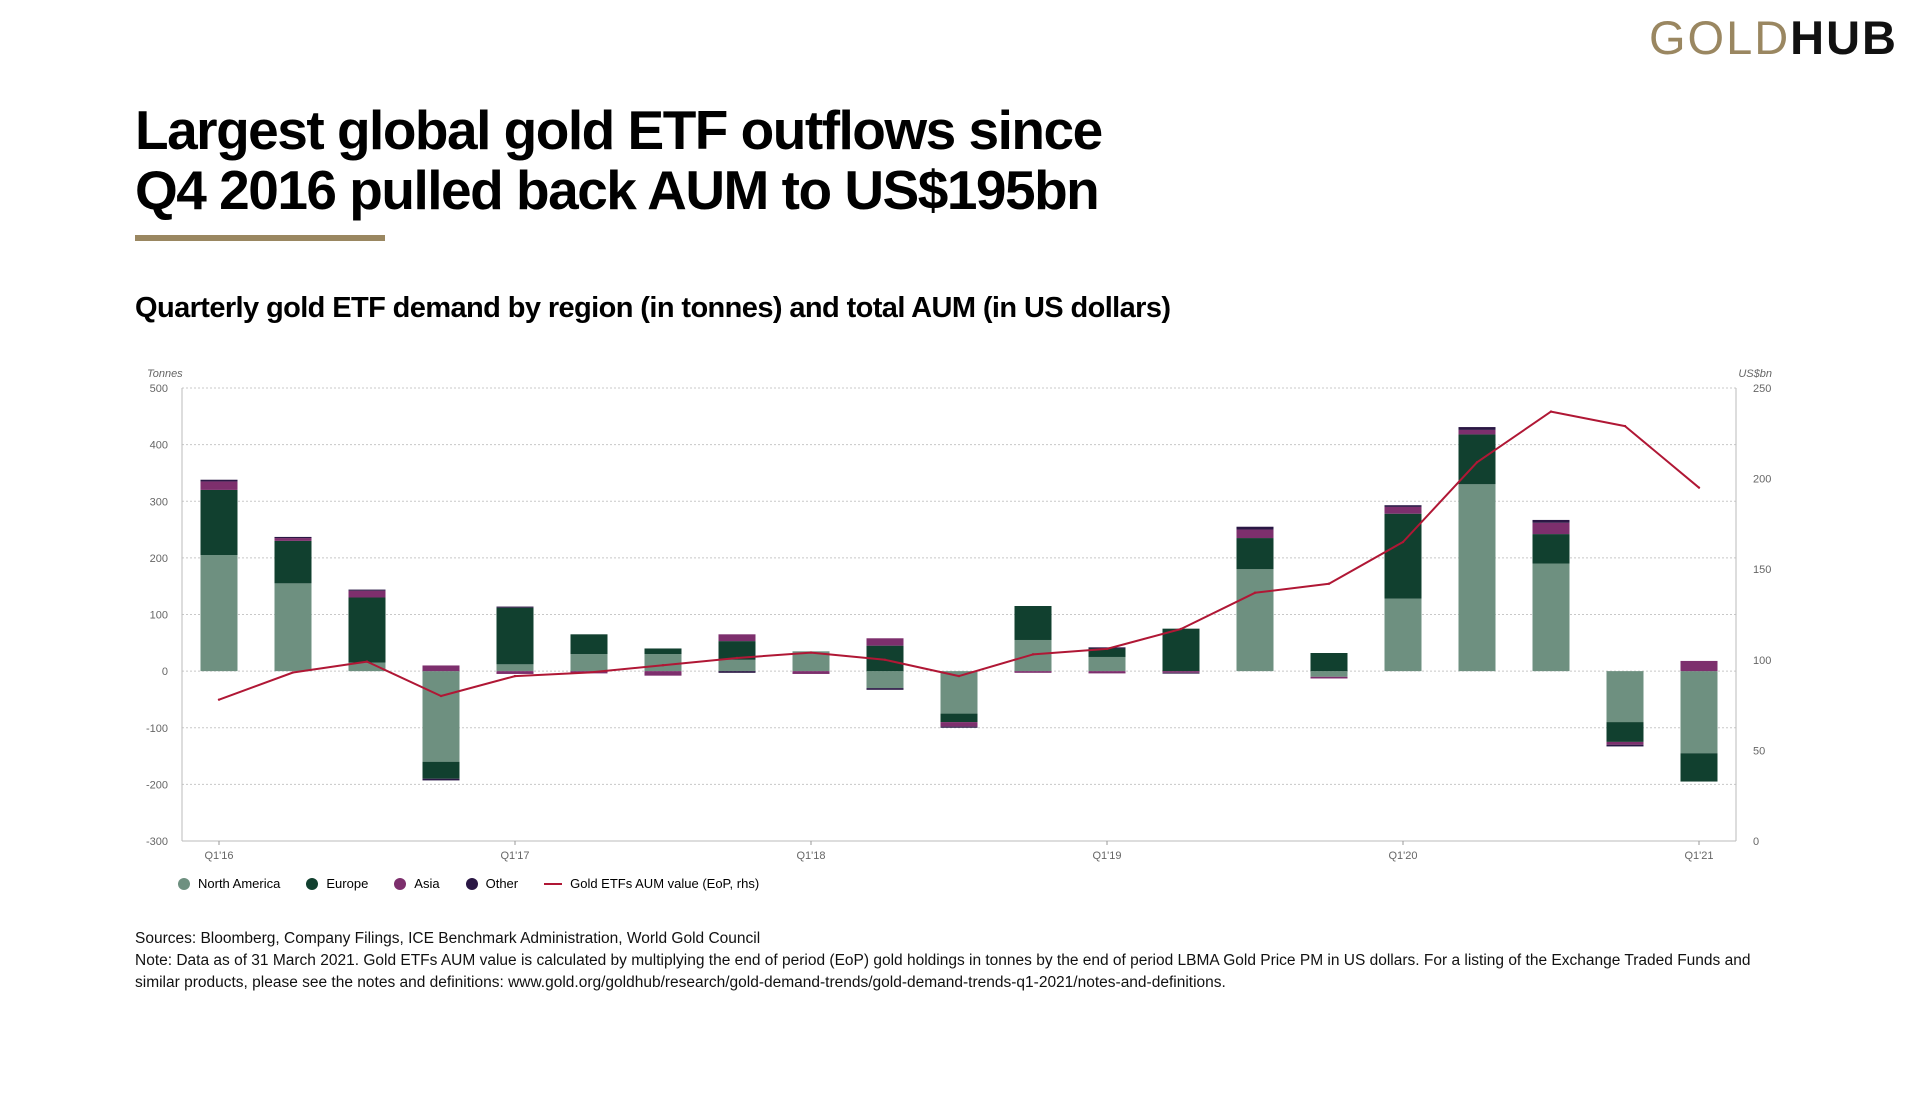  What do you see at coordinates (312, 883) in the screenshot?
I see `legend-europe-swatch` at bounding box center [312, 883].